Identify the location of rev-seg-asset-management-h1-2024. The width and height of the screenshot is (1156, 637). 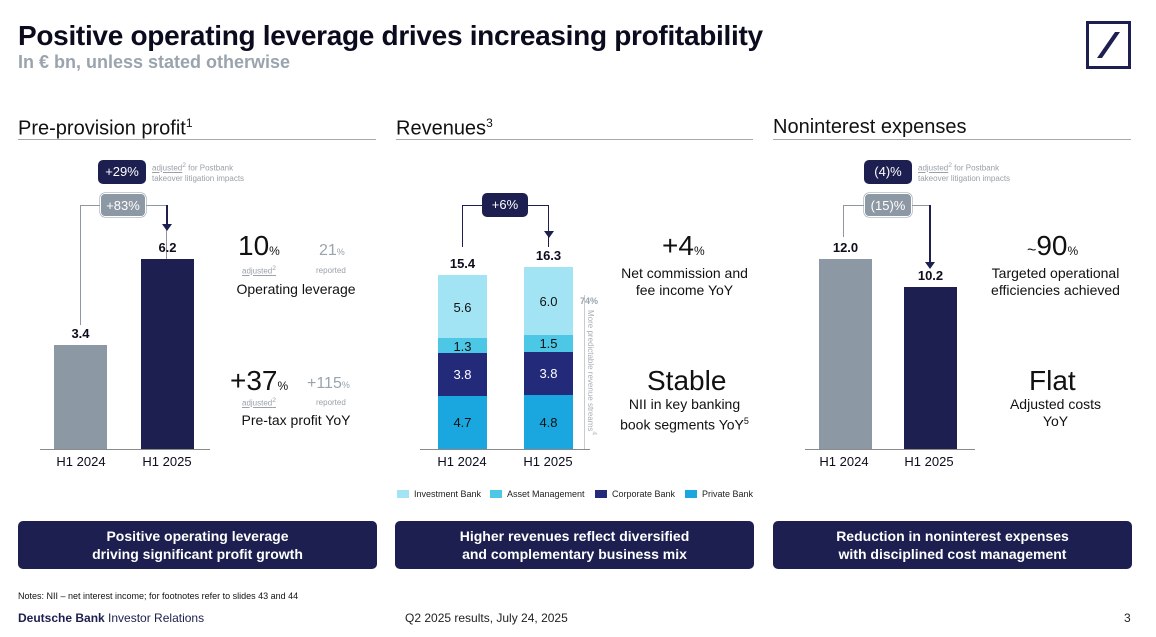
(462, 345).